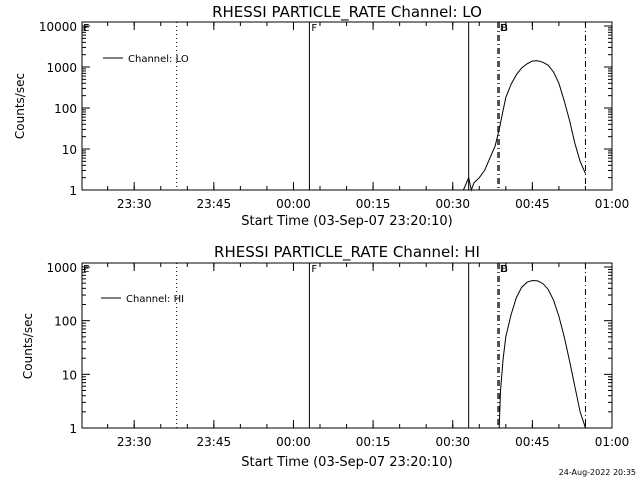  I want to click on legend-label: Channel: HI, so click(155, 299).